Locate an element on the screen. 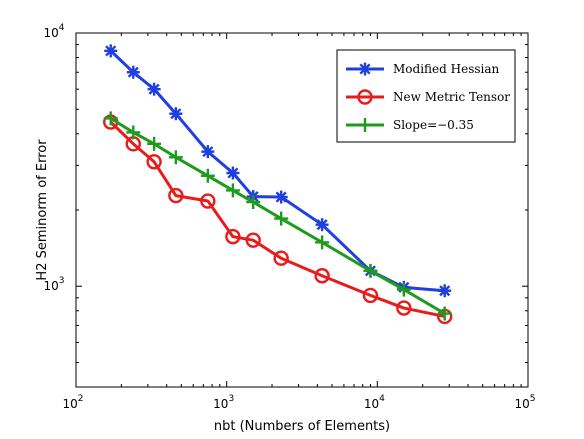 The height and width of the screenshot is (439, 584). x-tick-label: 10⁵ is located at coordinates (524, 402).